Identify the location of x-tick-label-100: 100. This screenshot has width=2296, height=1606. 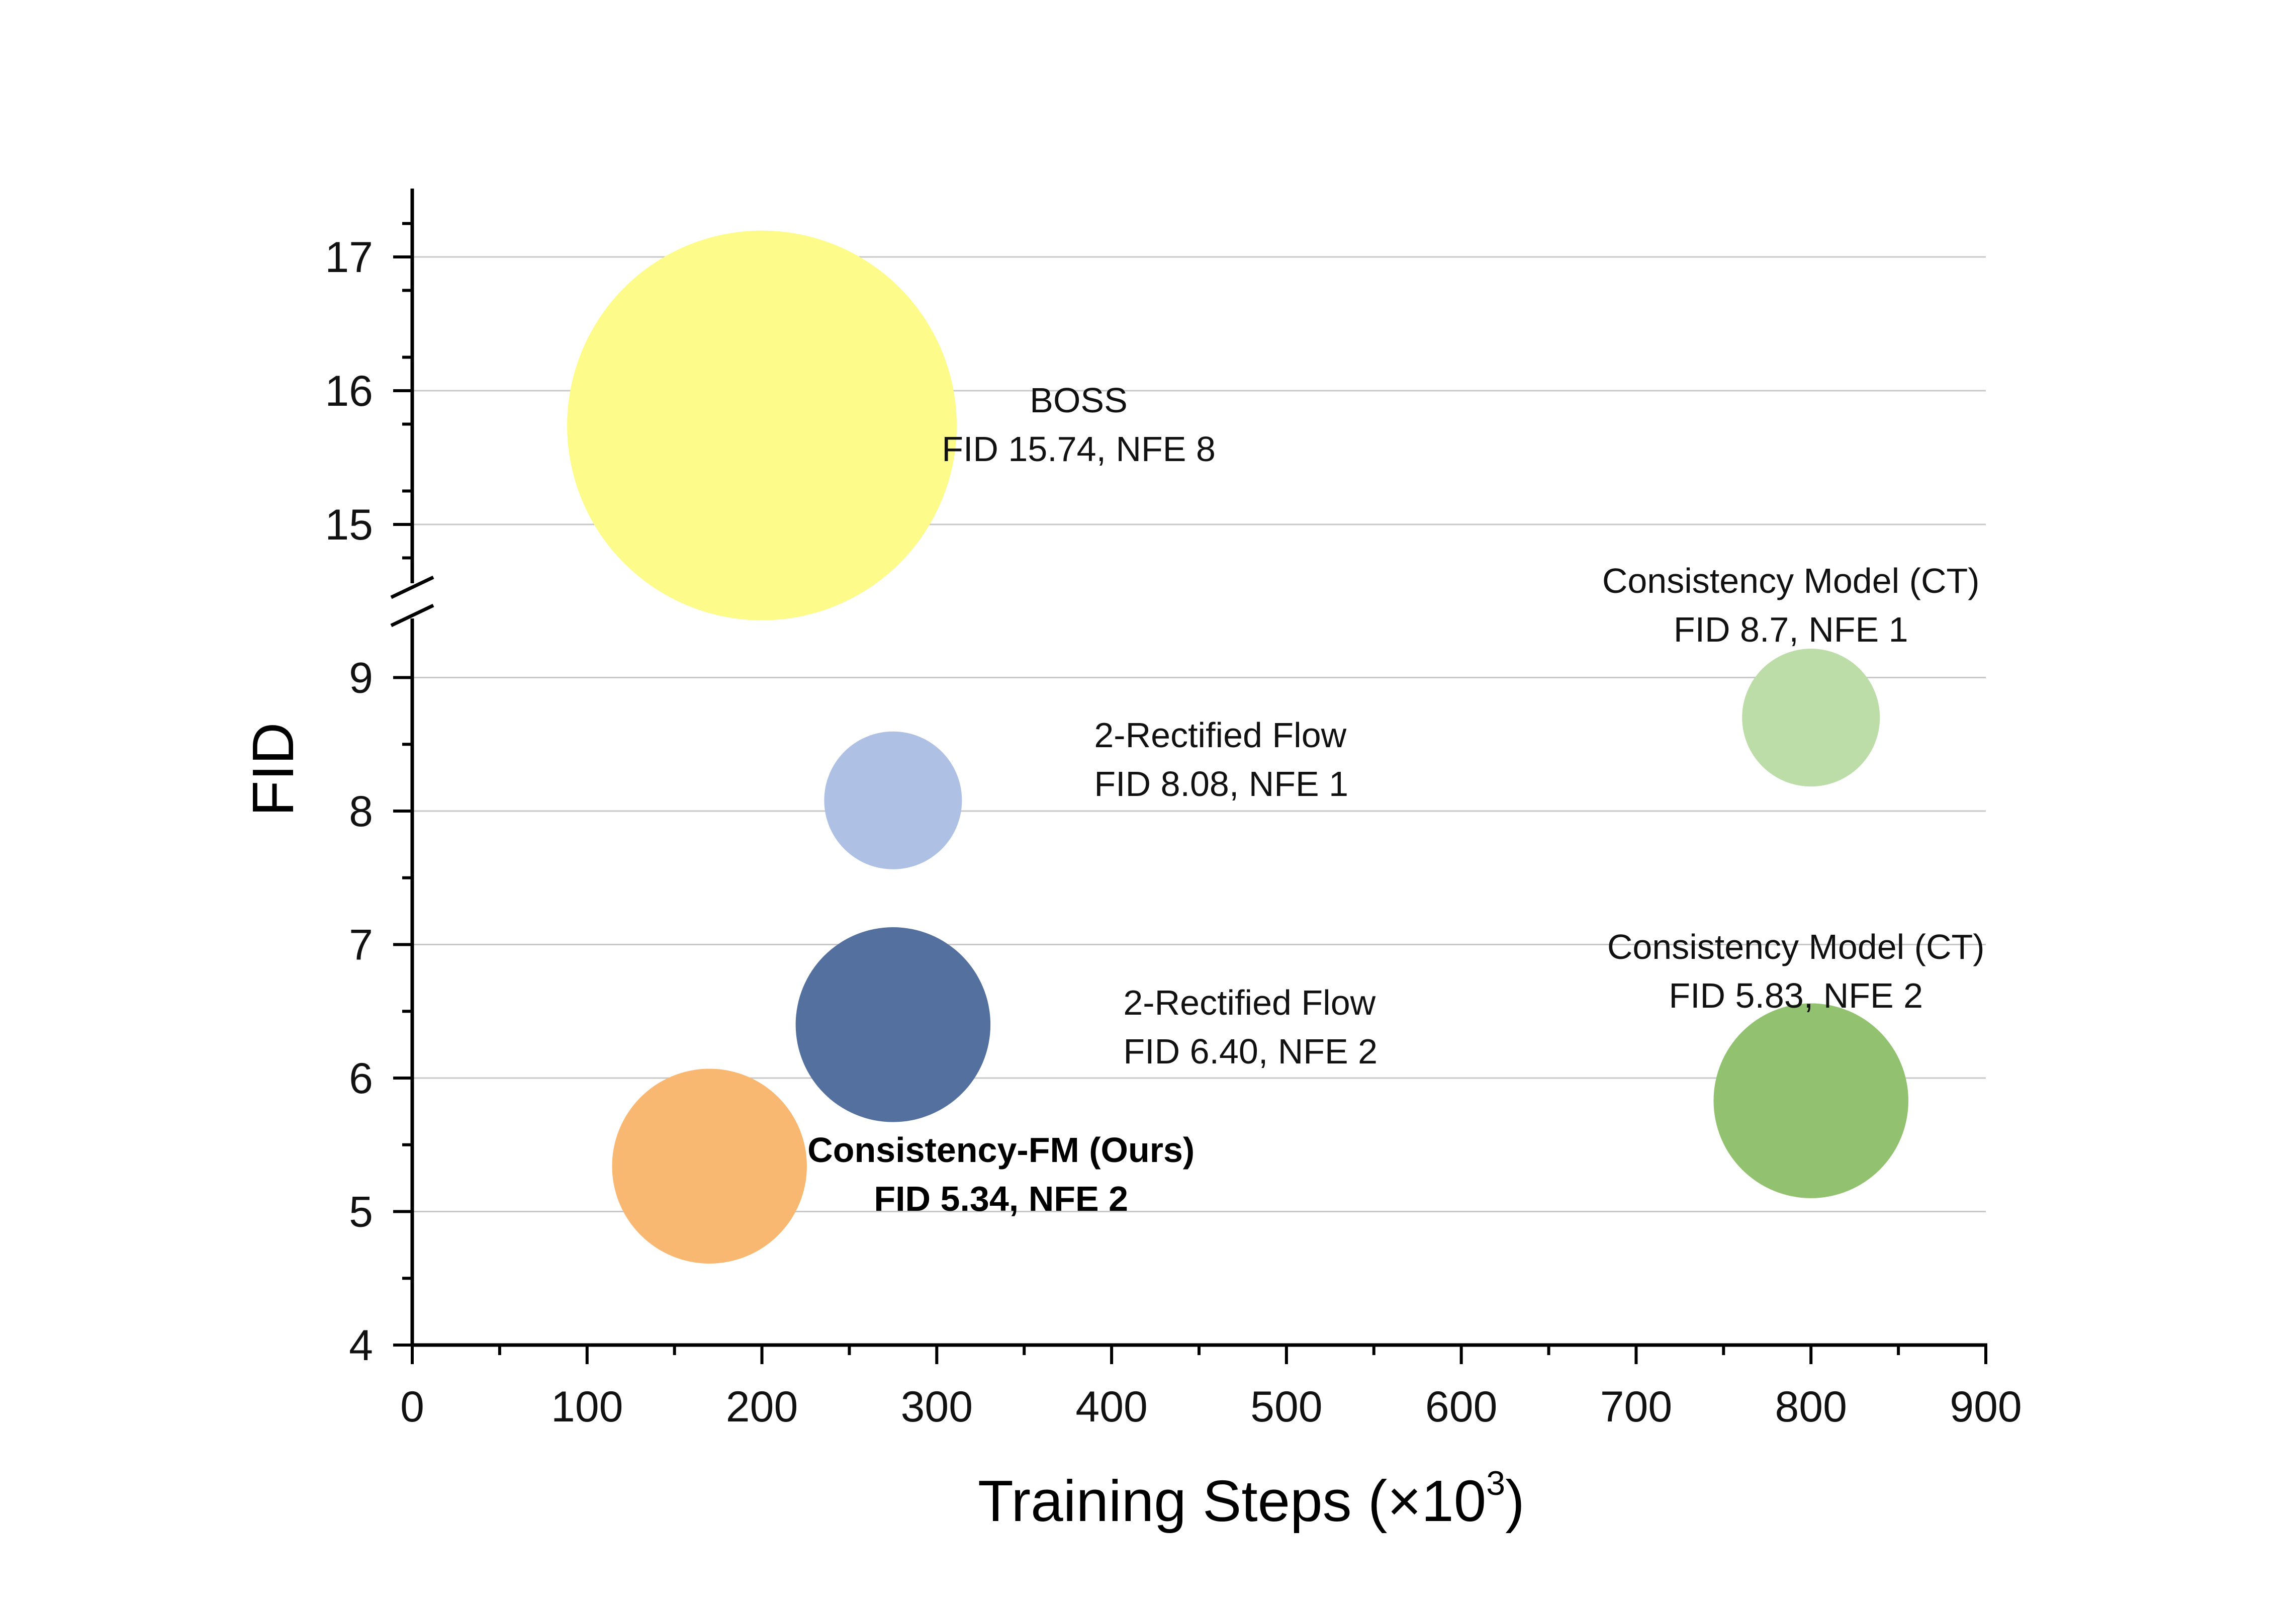
(587, 1407).